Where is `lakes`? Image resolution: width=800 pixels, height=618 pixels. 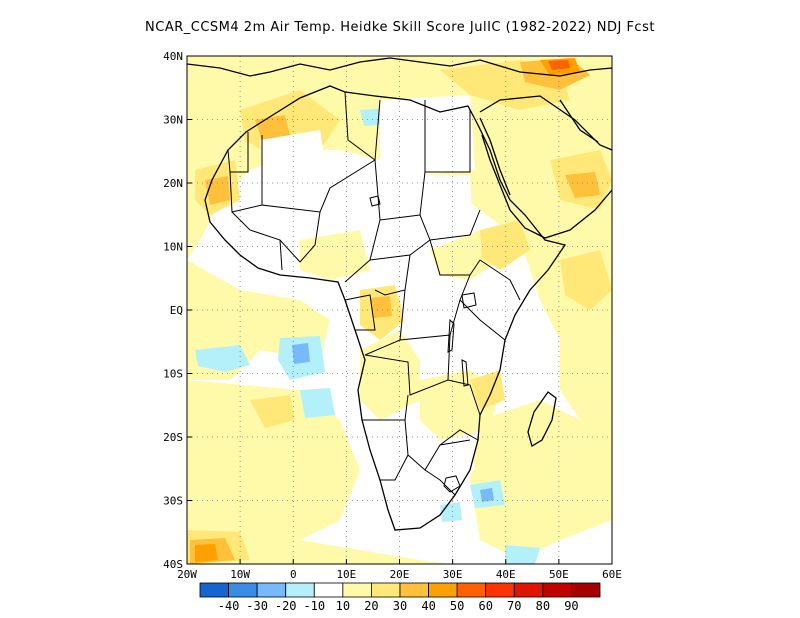
lakes is located at coordinates (423, 291).